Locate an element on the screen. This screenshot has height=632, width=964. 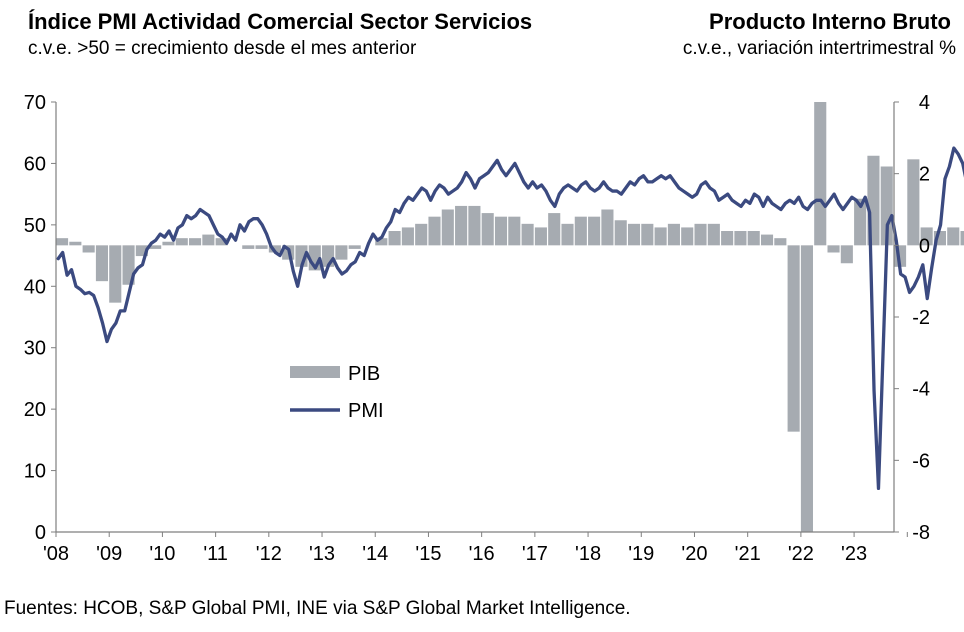
y-right-tick-label: -6 is located at coordinates (921, 461).